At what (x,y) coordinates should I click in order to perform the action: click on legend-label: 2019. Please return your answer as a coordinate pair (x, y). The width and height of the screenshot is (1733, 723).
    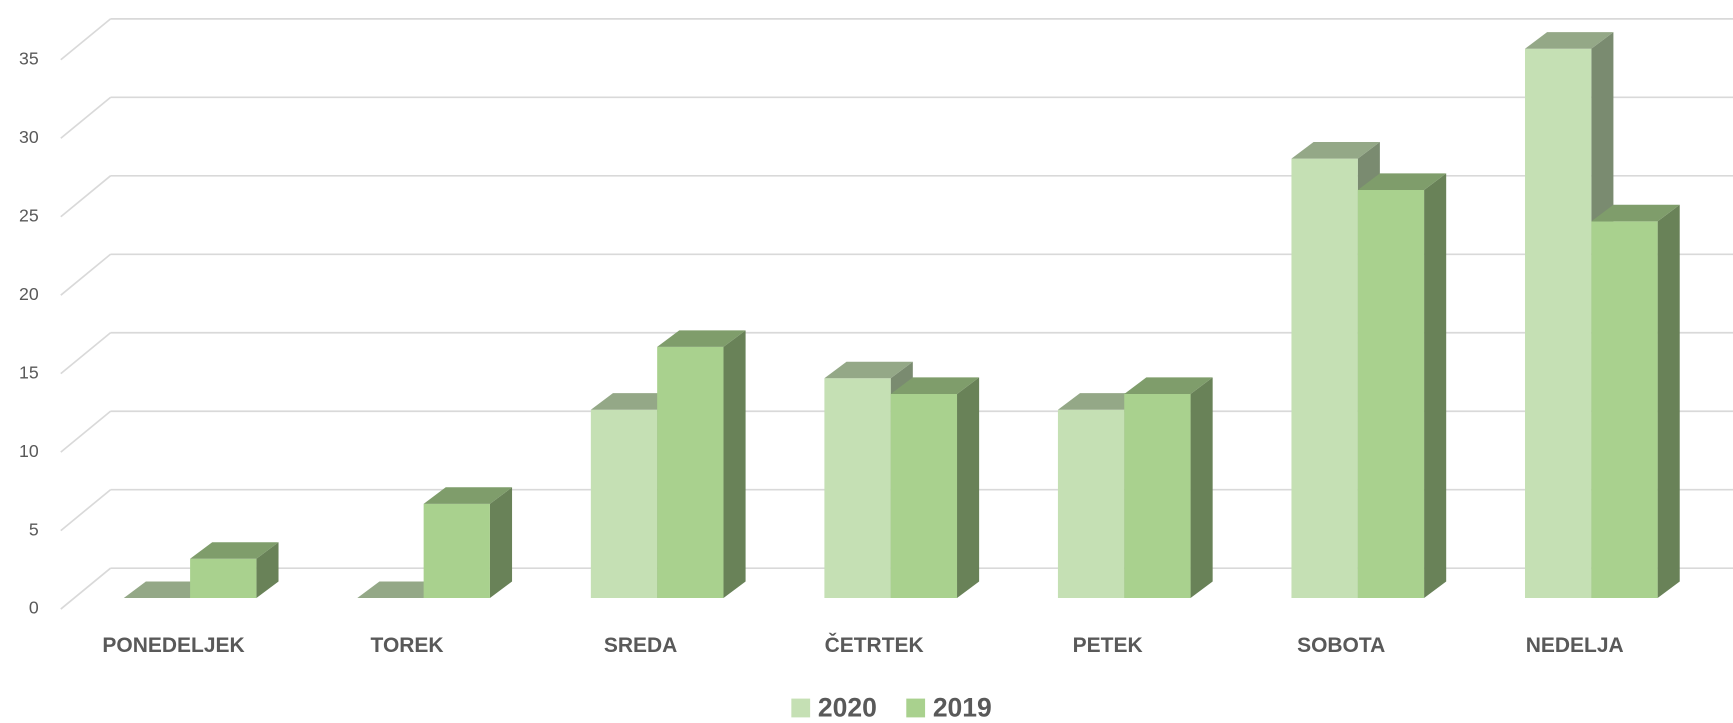
    Looking at the image, I should click on (962, 708).